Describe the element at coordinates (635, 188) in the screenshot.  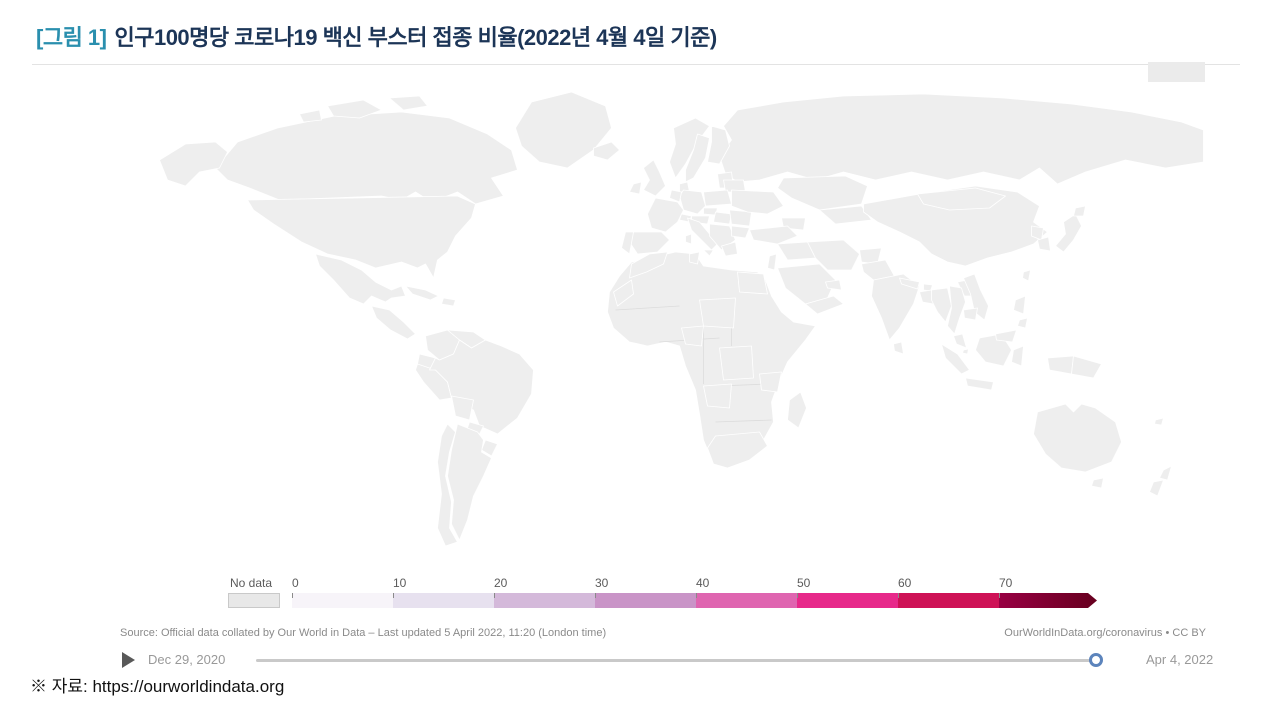
I see `country-ireland` at that location.